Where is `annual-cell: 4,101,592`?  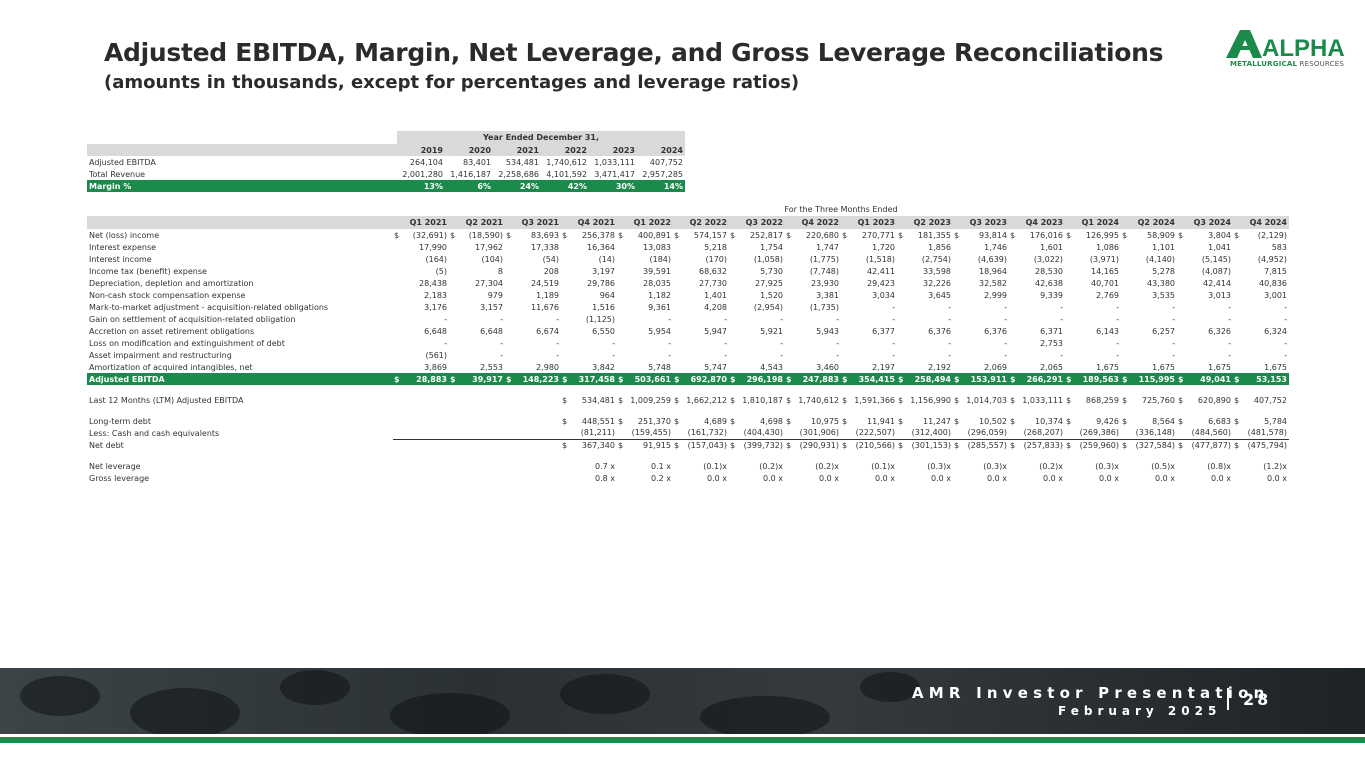 annual-cell: 4,101,592 is located at coordinates (566, 174).